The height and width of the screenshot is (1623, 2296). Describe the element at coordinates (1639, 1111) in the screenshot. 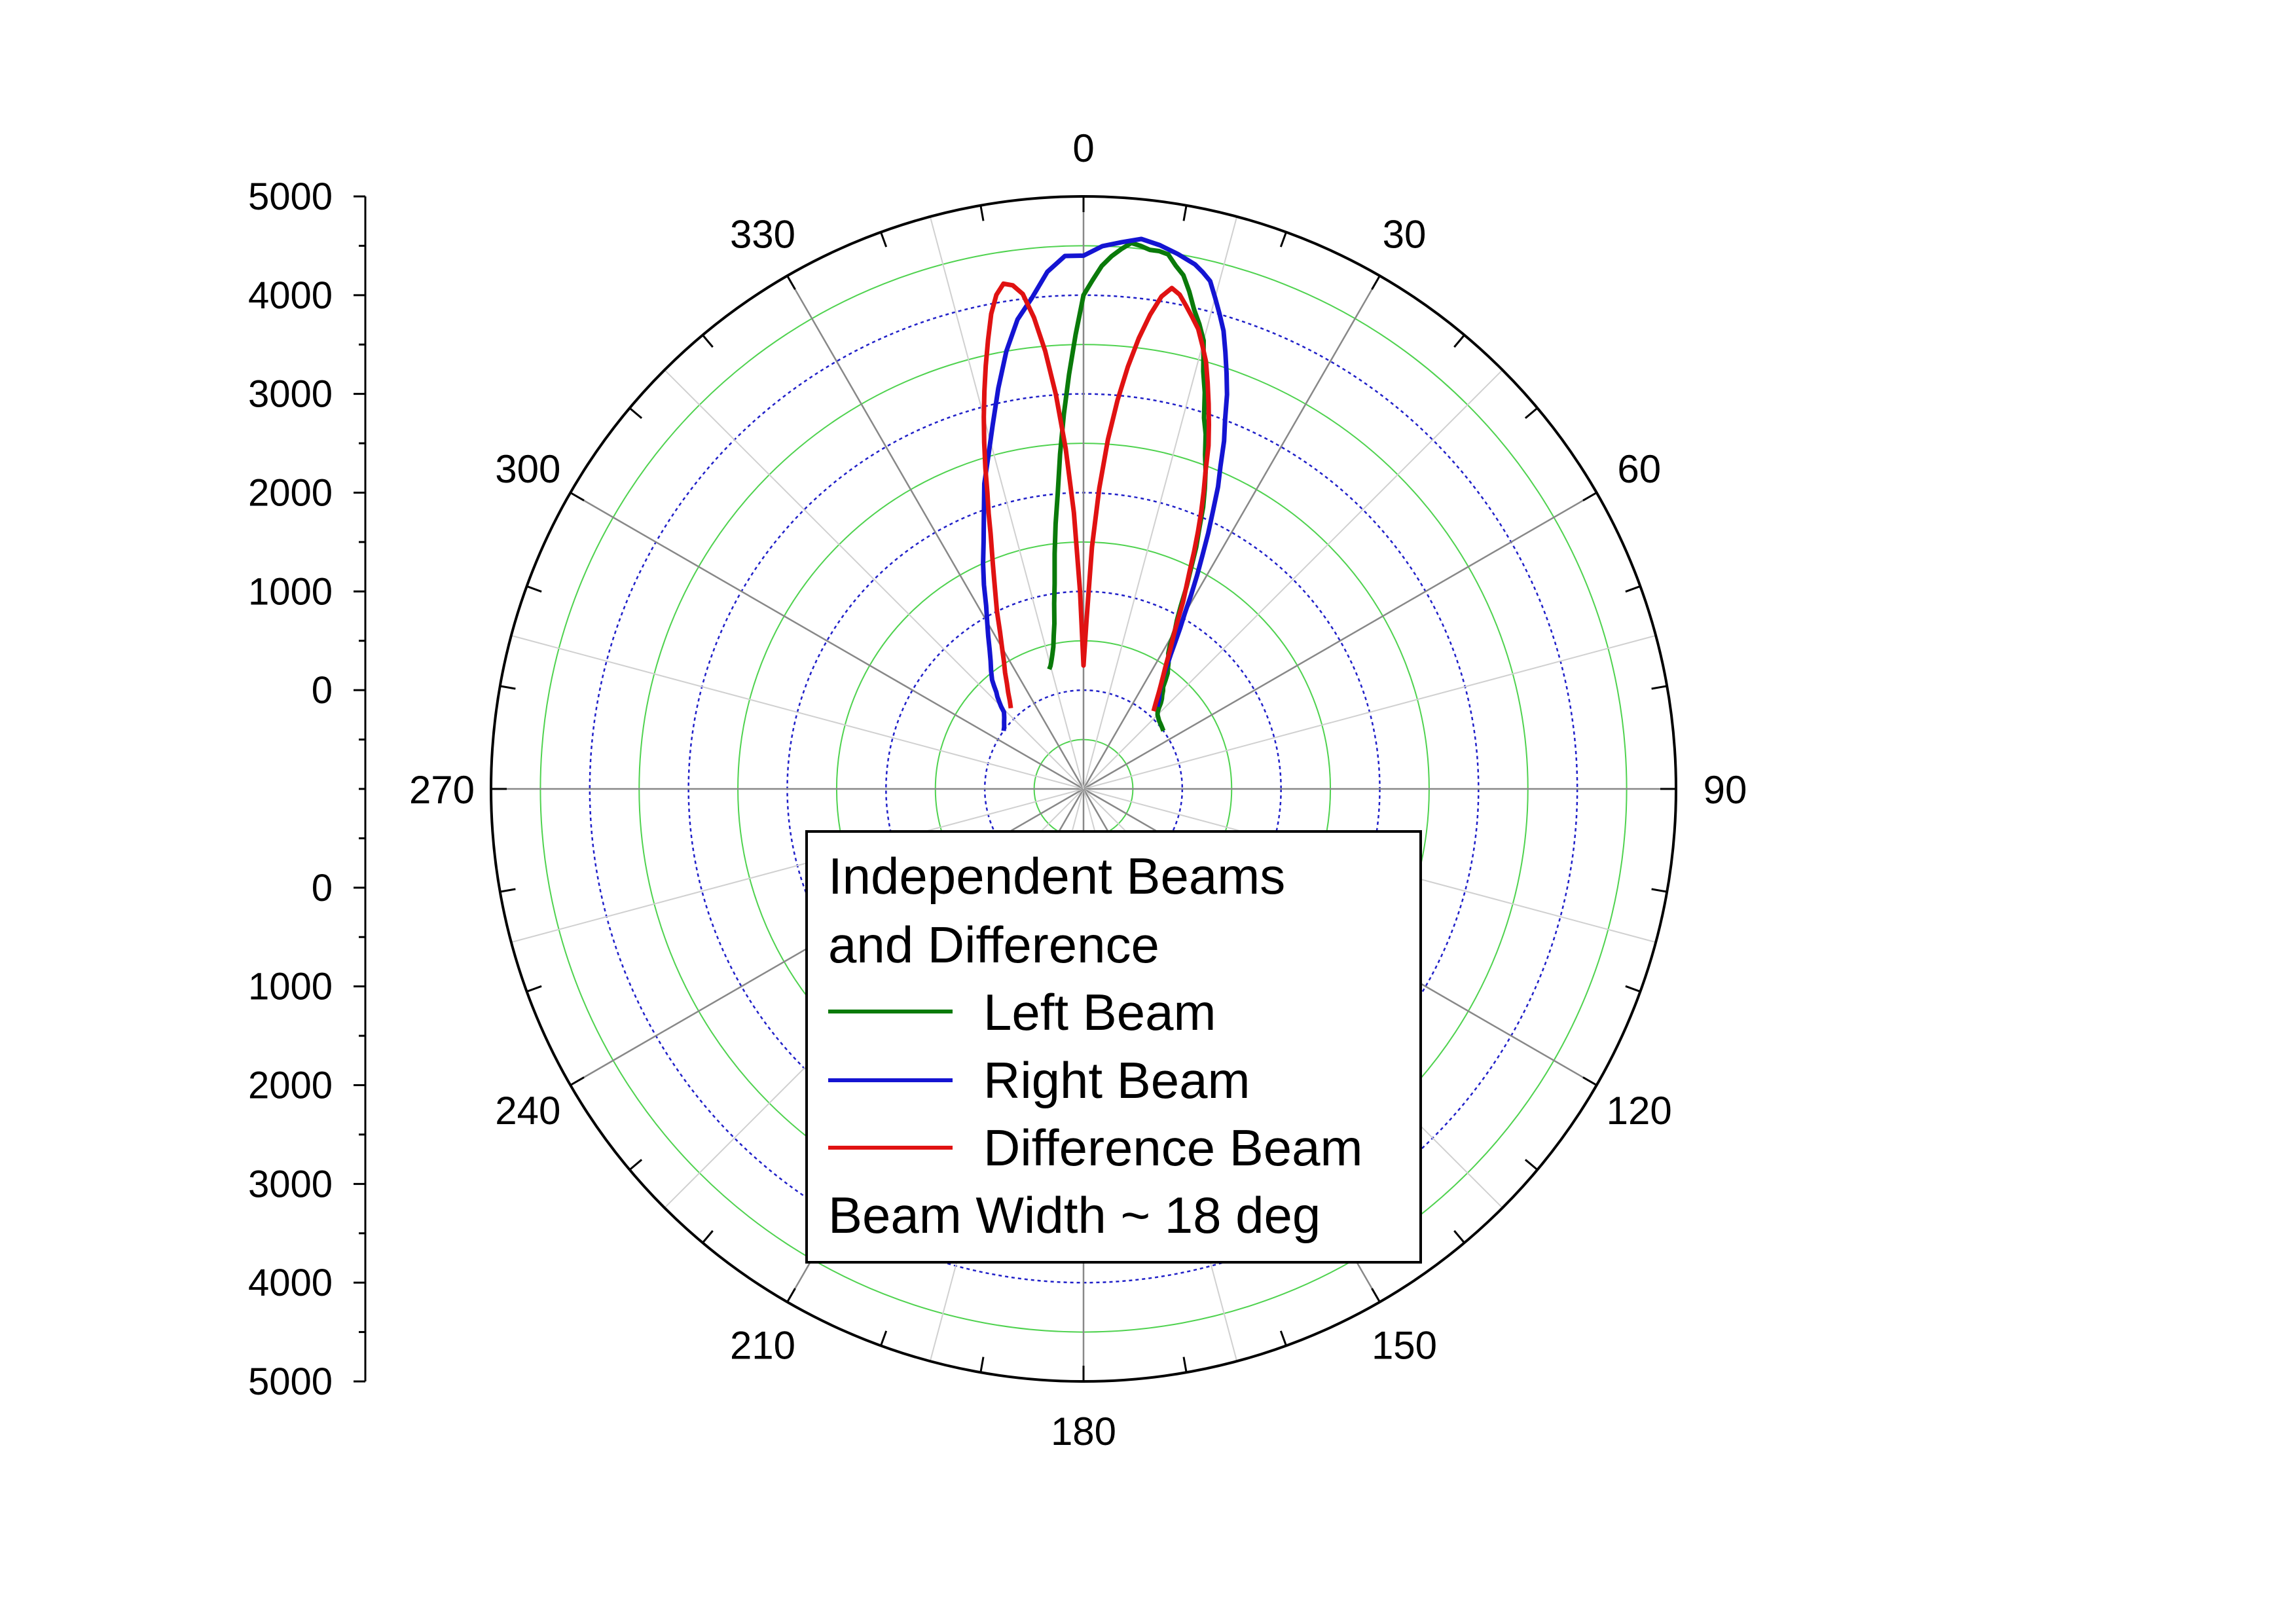

I see `angle-label-120: 120` at that location.